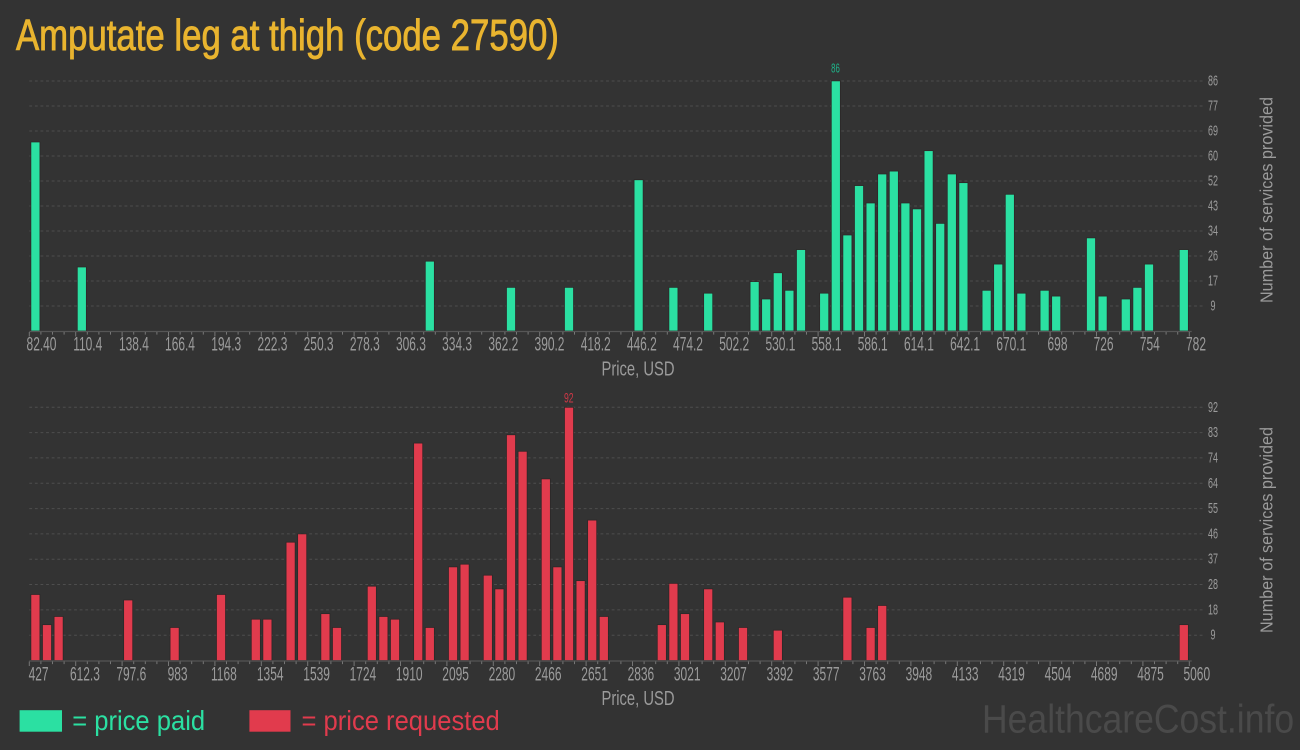  Describe the element at coordinates (1197, 675) in the screenshot. I see `svg-text: 5060` at that location.